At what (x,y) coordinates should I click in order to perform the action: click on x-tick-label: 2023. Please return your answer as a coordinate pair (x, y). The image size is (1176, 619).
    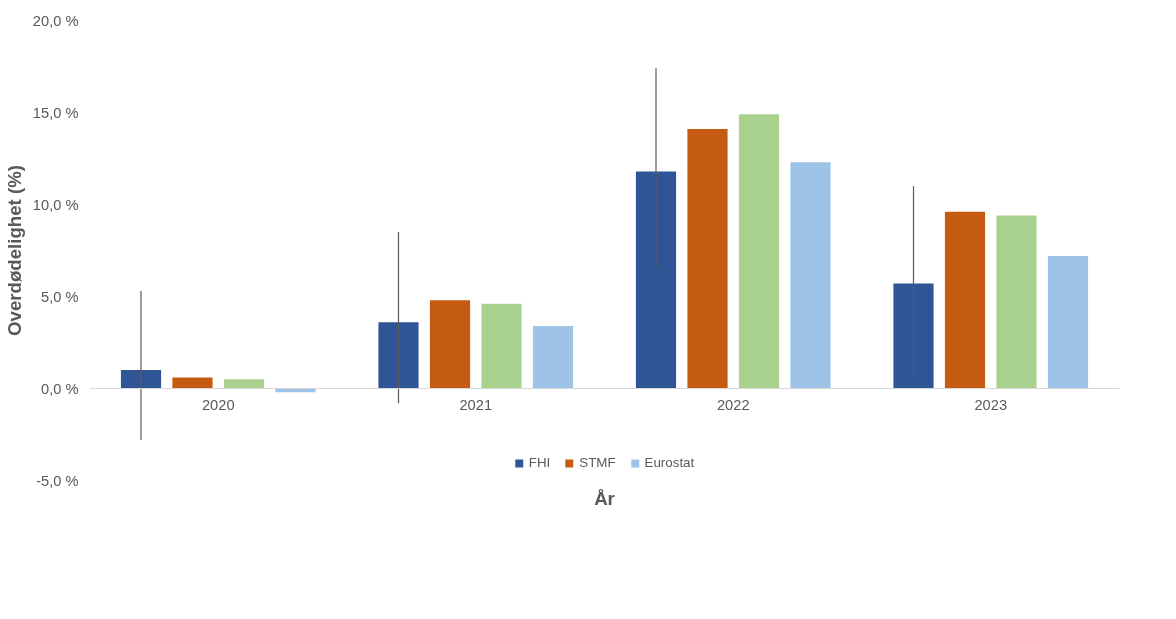
    Looking at the image, I should click on (991, 404).